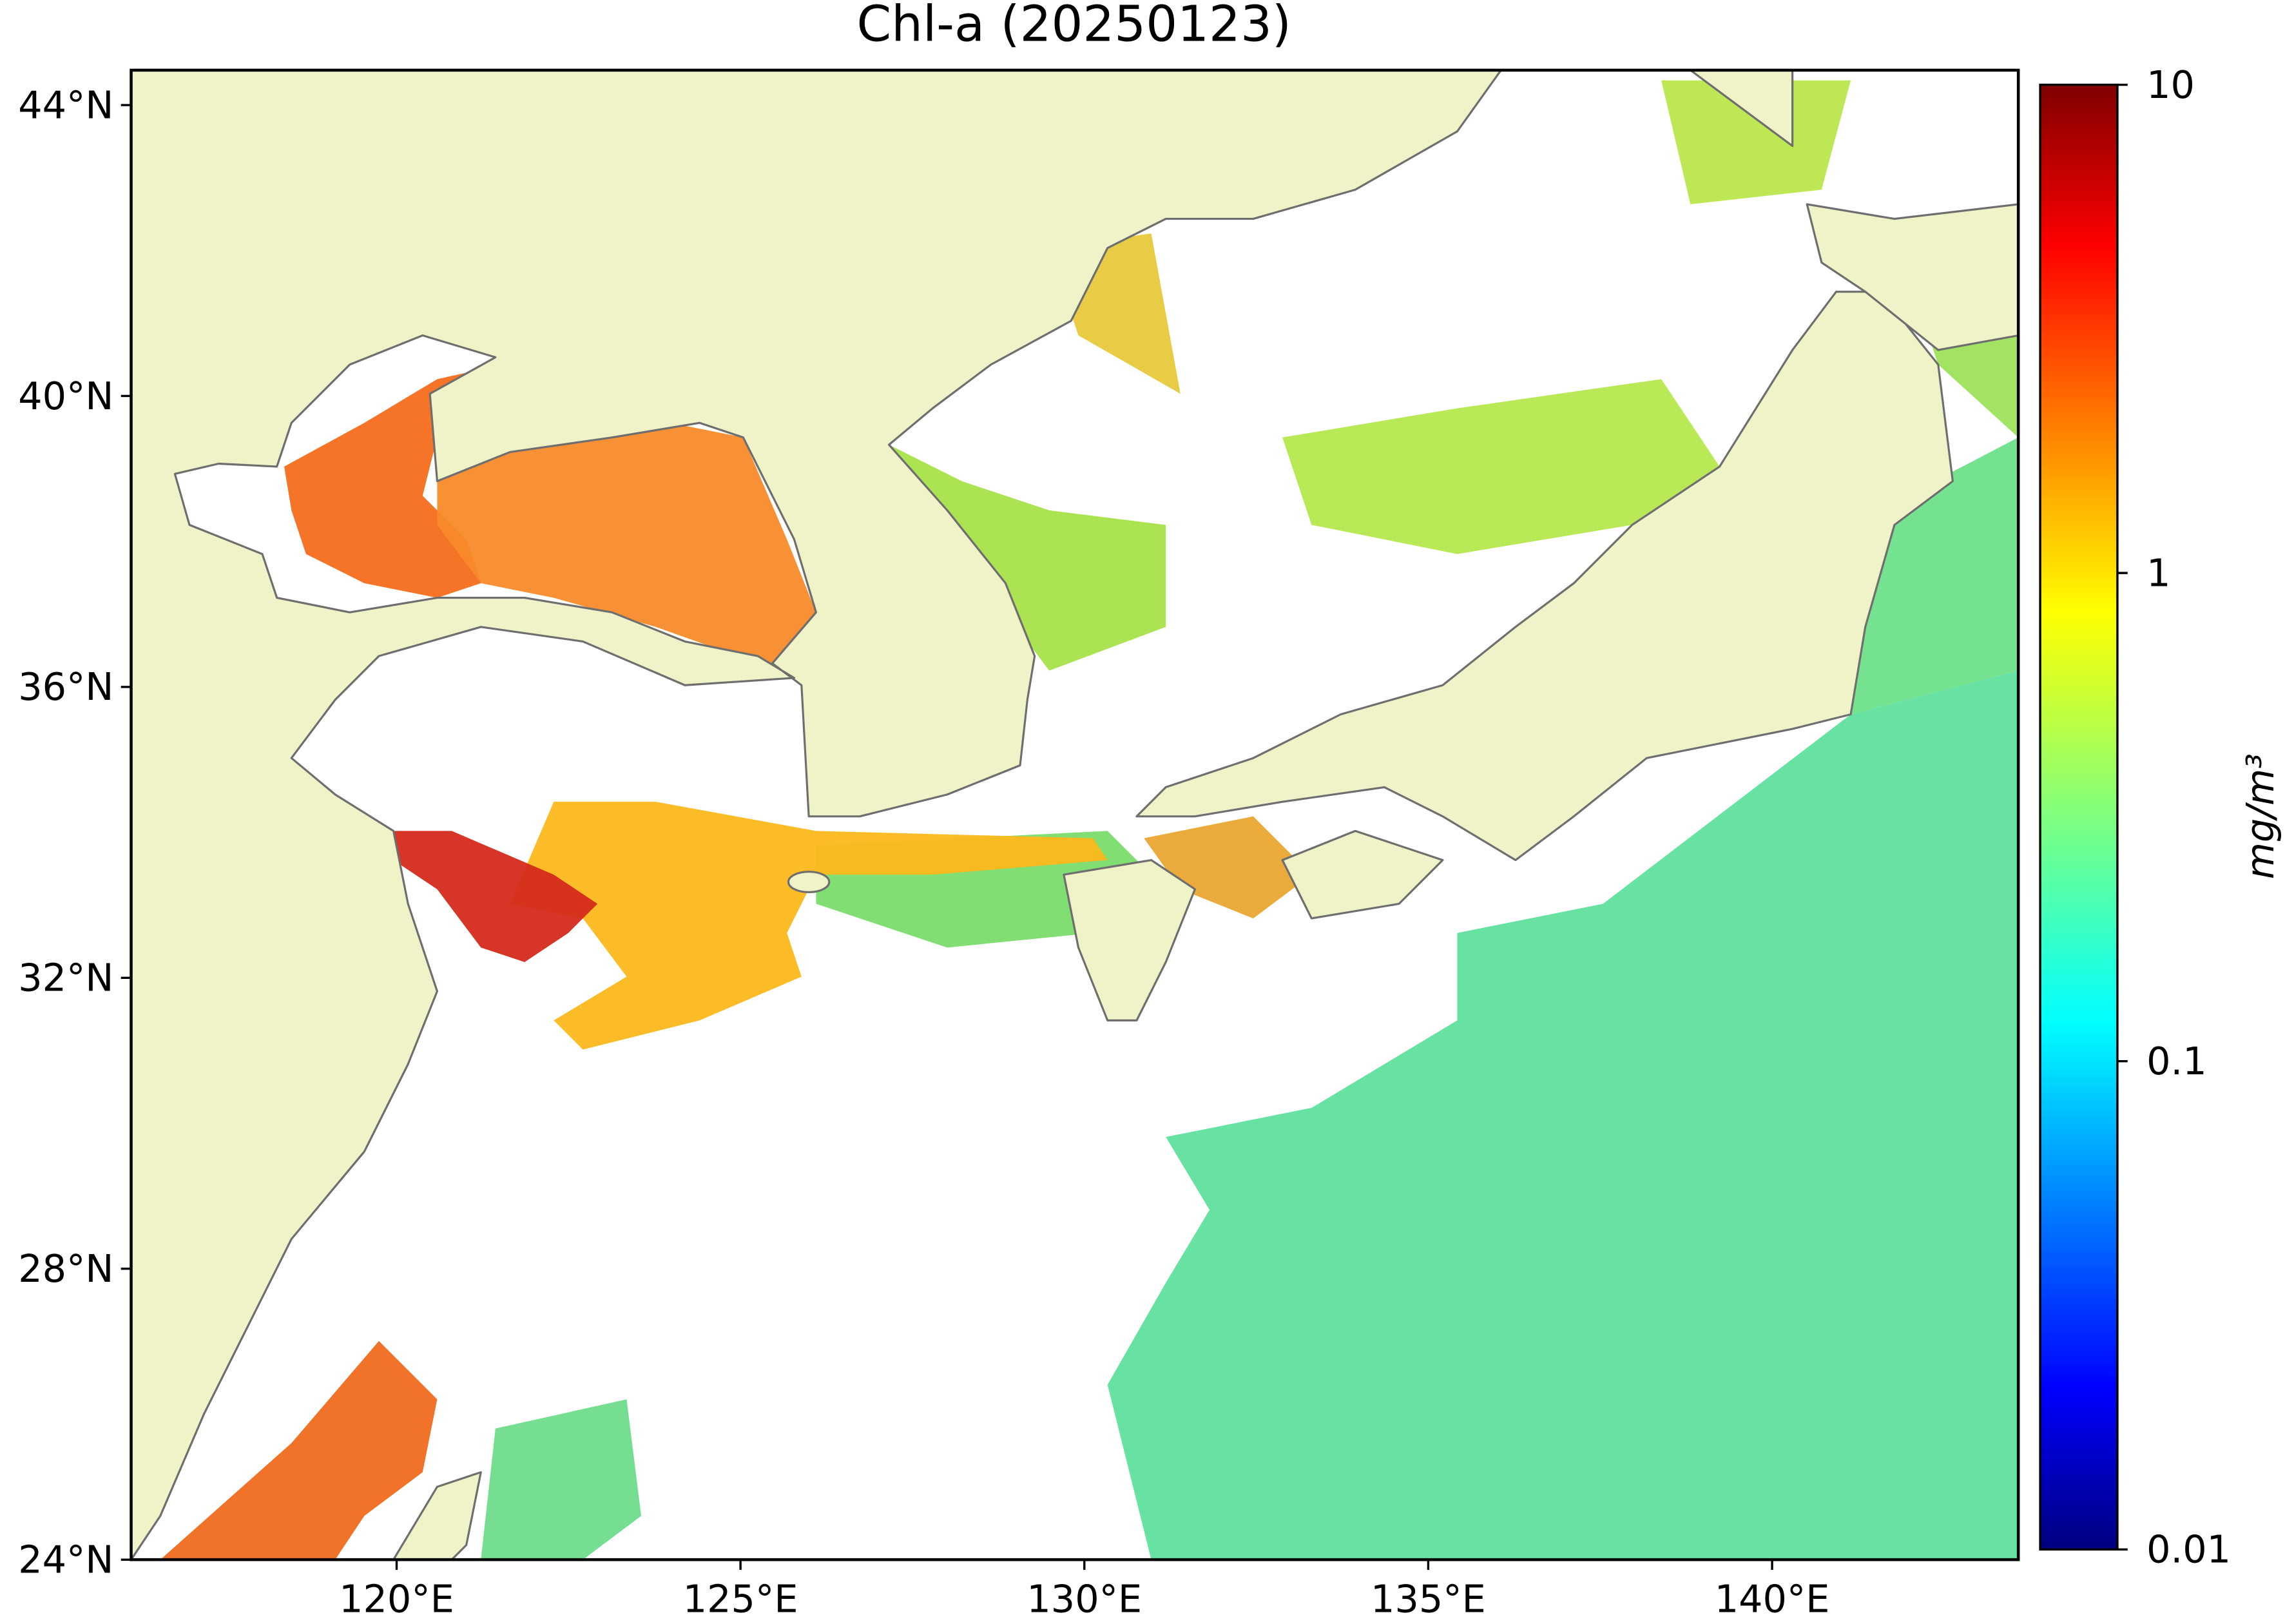  I want to click on y-tick-label: 28°N, so click(65, 1268).